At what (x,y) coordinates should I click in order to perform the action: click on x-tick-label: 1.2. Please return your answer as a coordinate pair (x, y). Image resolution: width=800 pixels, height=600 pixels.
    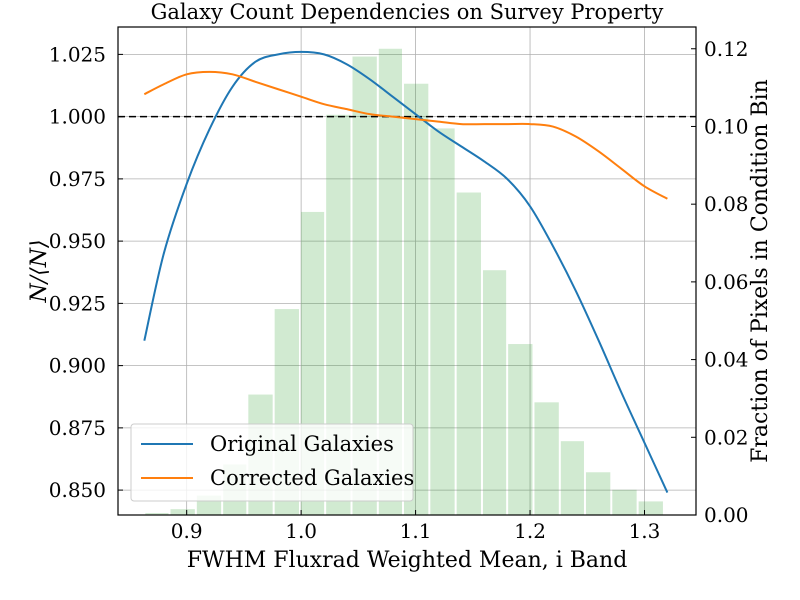
    Looking at the image, I should click on (530, 531).